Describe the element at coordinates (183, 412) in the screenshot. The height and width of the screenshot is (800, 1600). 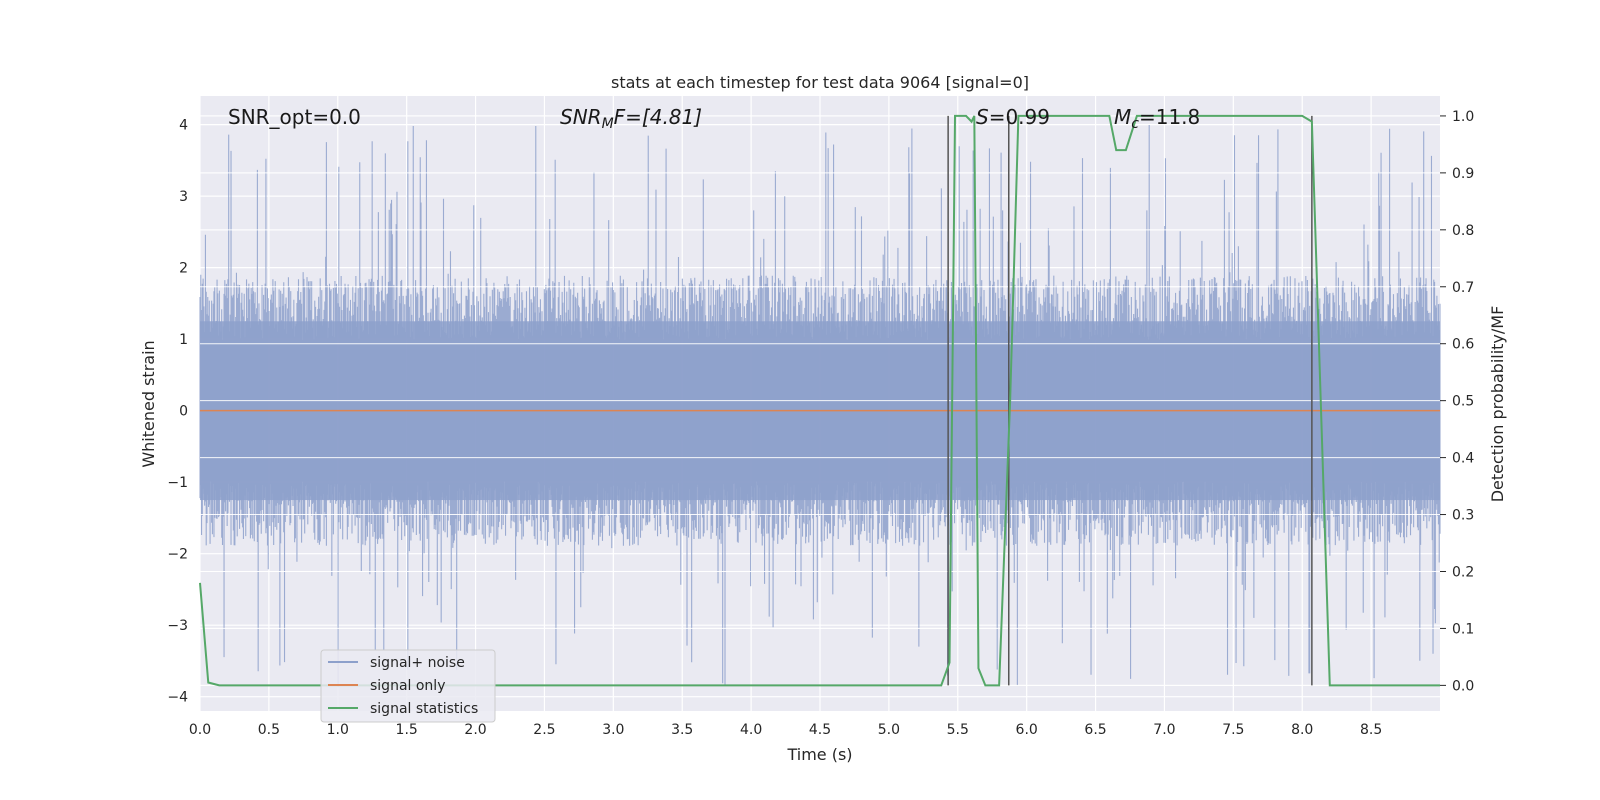
I see `y-tick-label: 0` at that location.